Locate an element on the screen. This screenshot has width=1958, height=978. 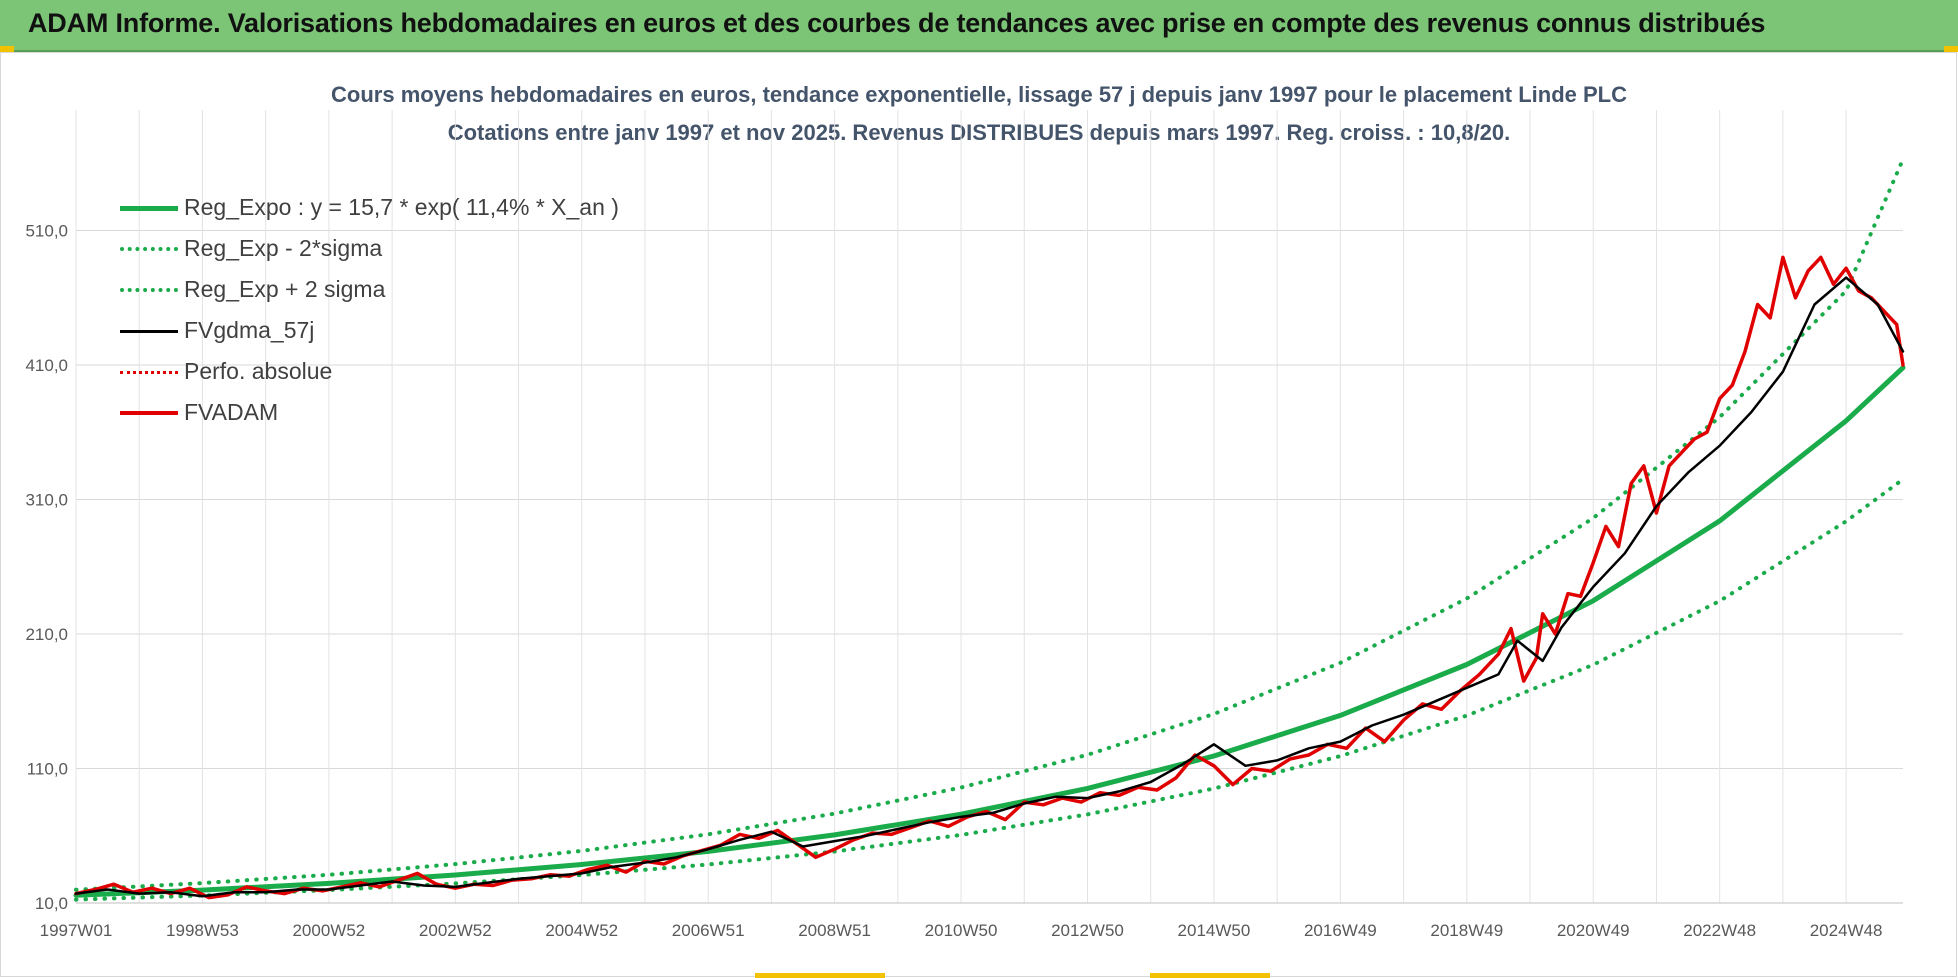
x-tick-label: 2002W52 is located at coordinates (455, 930).